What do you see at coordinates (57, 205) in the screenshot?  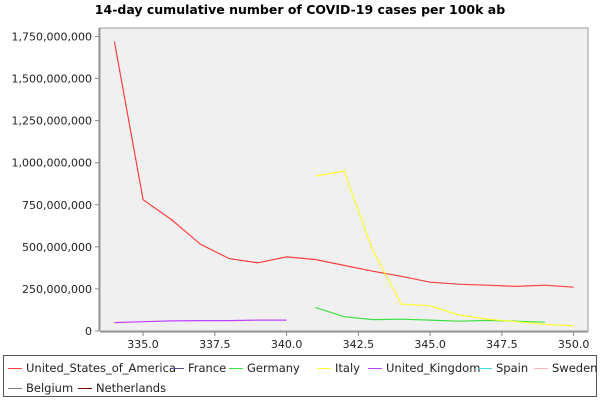 I see `y-tick-label: 750,000,000` at bounding box center [57, 205].